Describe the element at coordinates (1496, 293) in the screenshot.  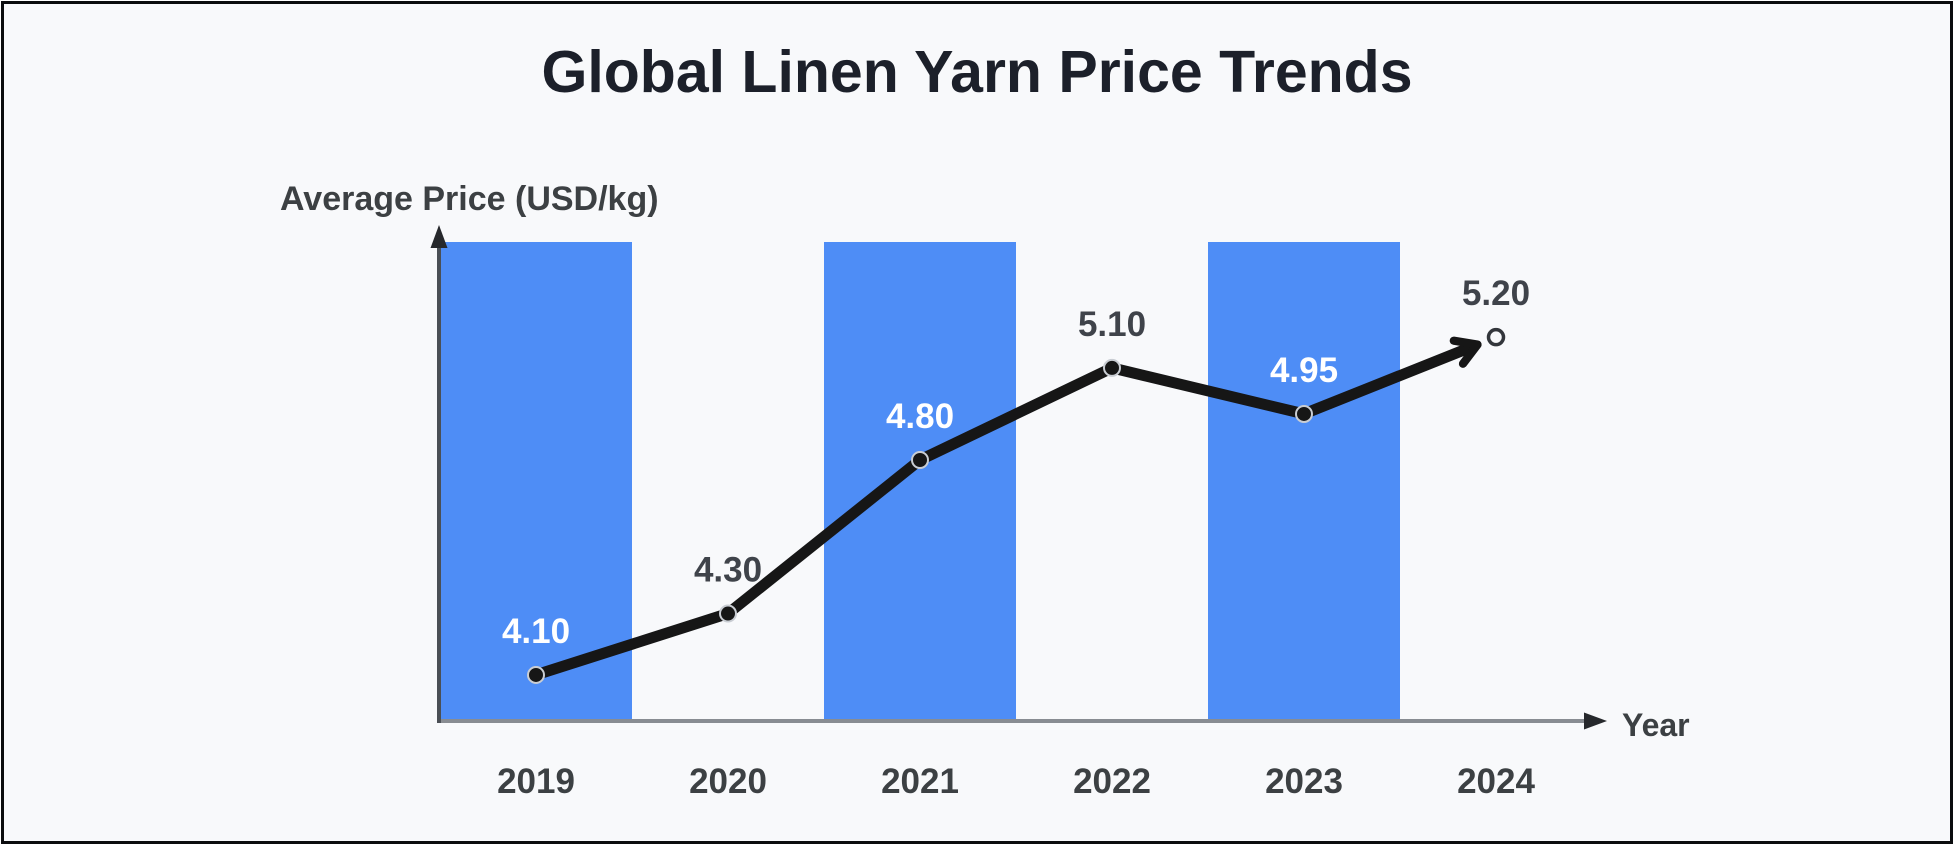
I see `value-label-2024: 5.20` at that location.